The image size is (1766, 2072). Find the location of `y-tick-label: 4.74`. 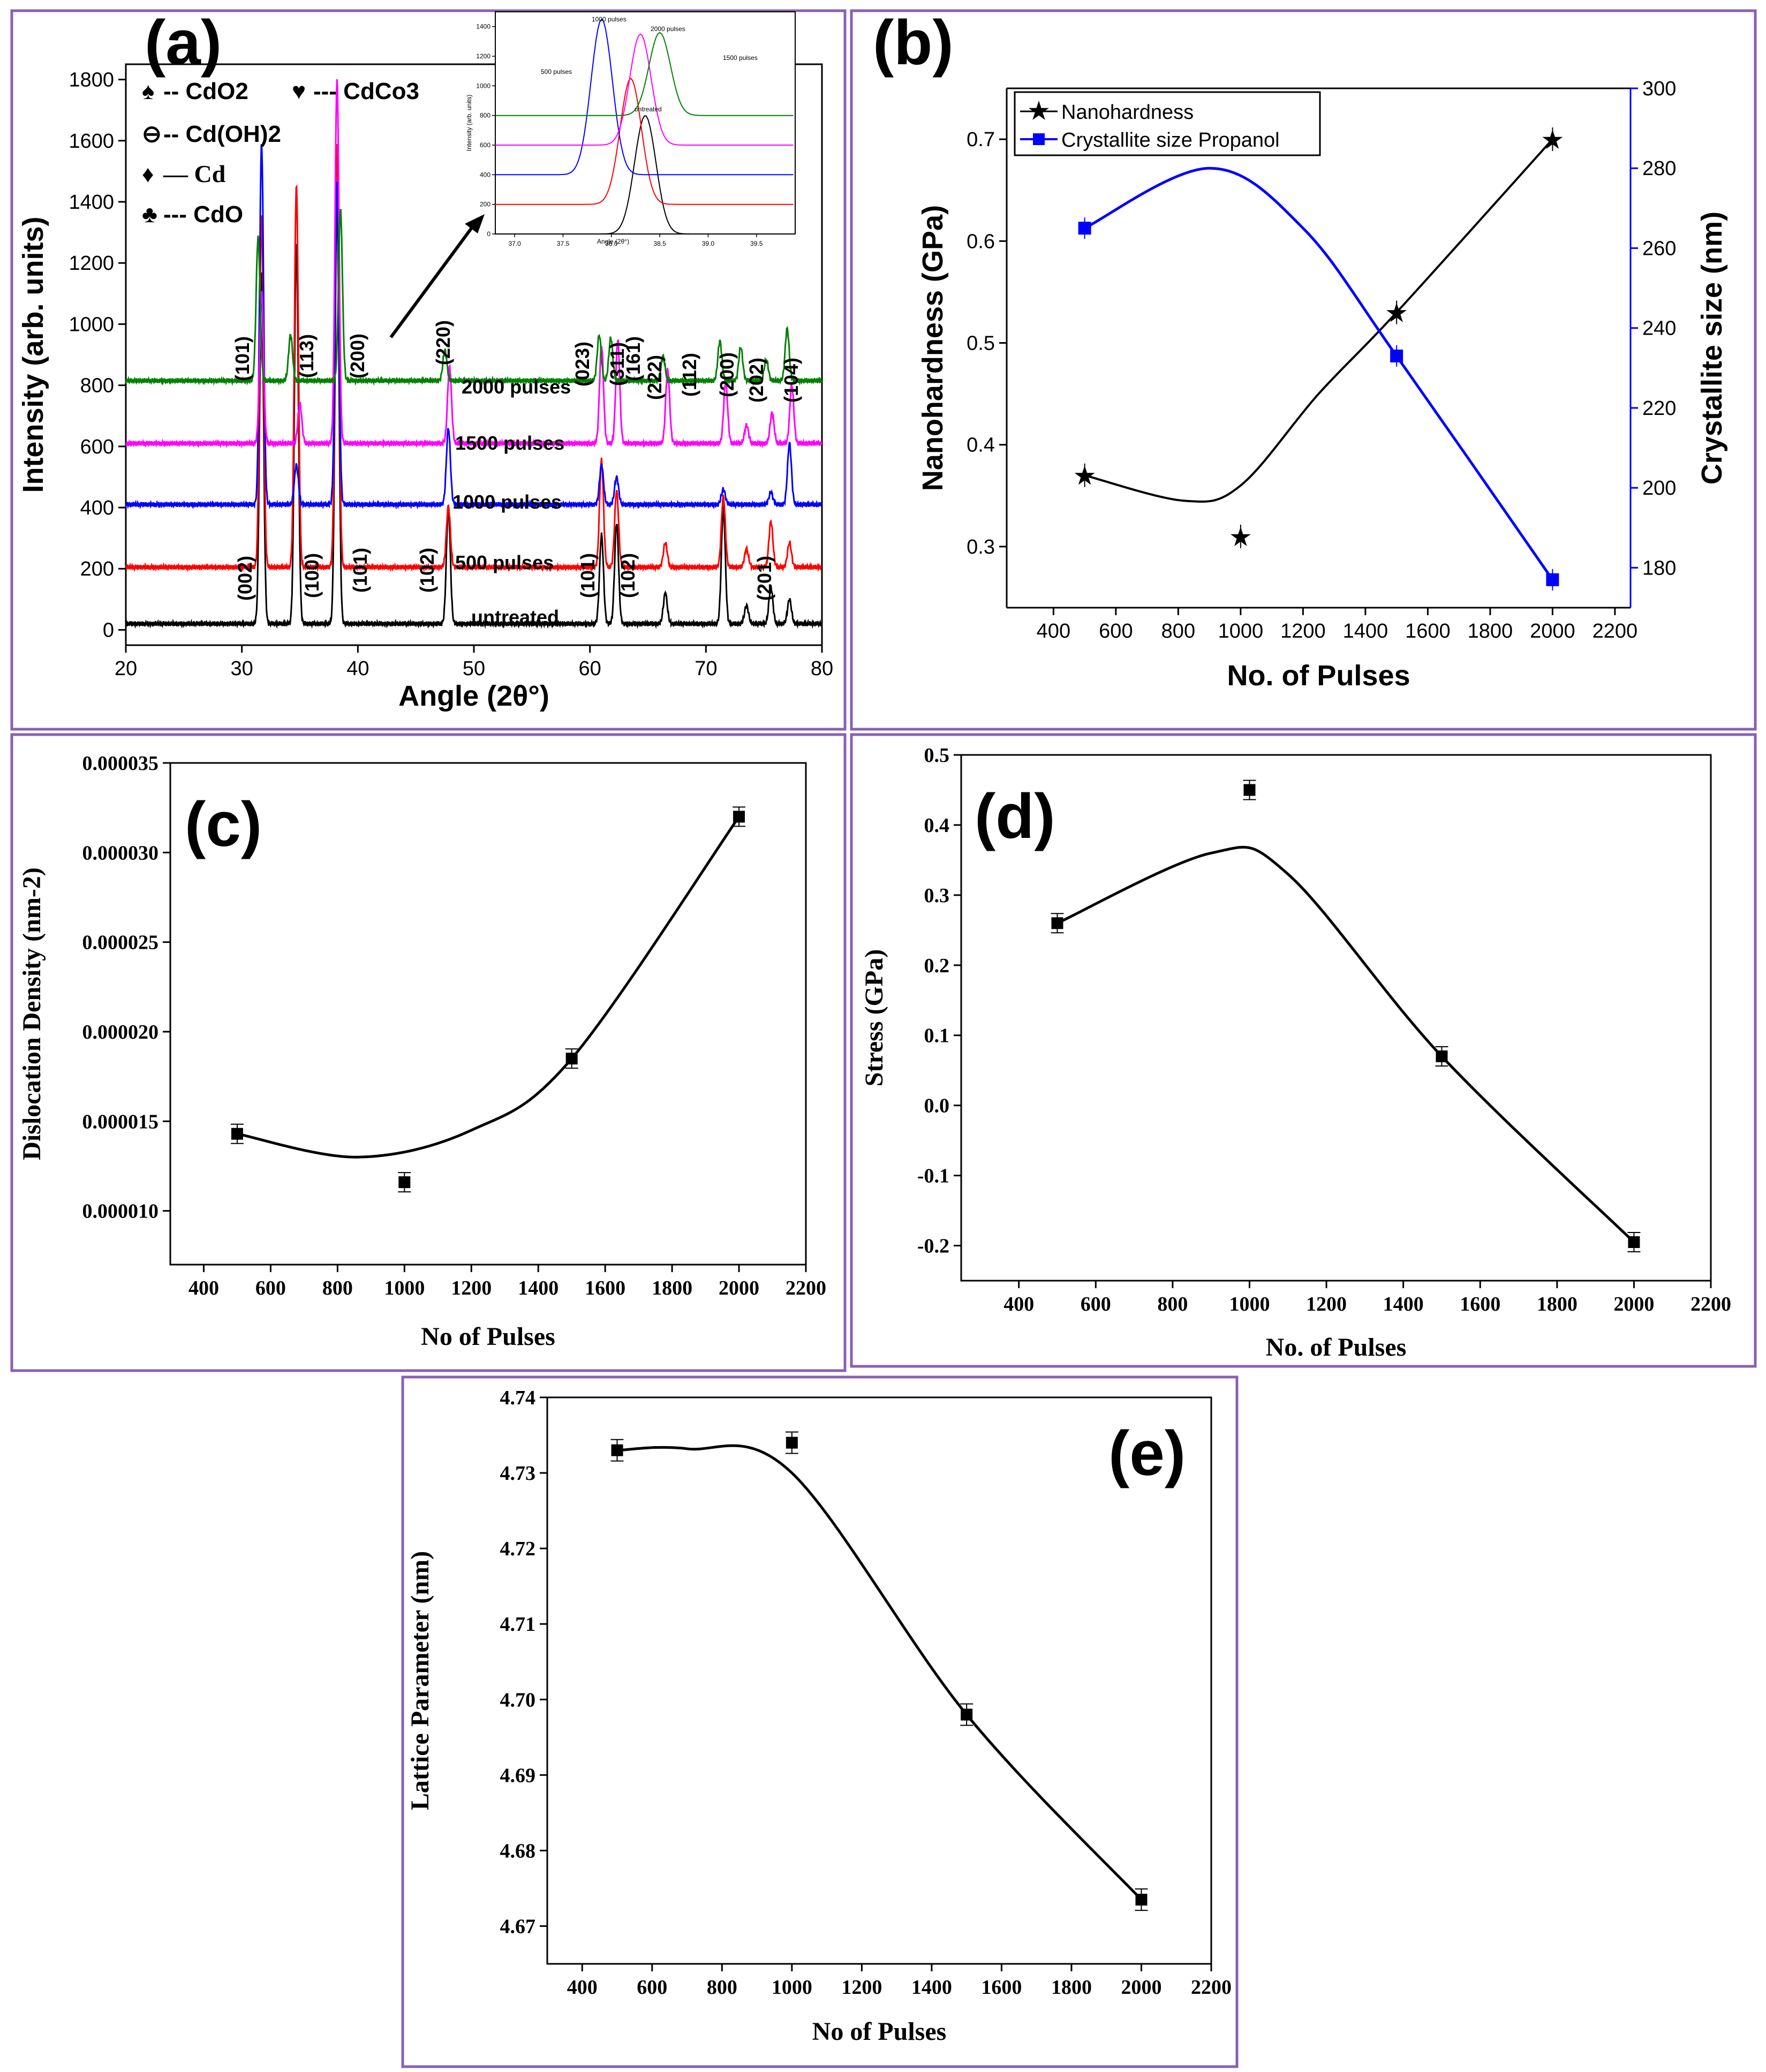

y-tick-label: 4.74 is located at coordinates (518, 1398).